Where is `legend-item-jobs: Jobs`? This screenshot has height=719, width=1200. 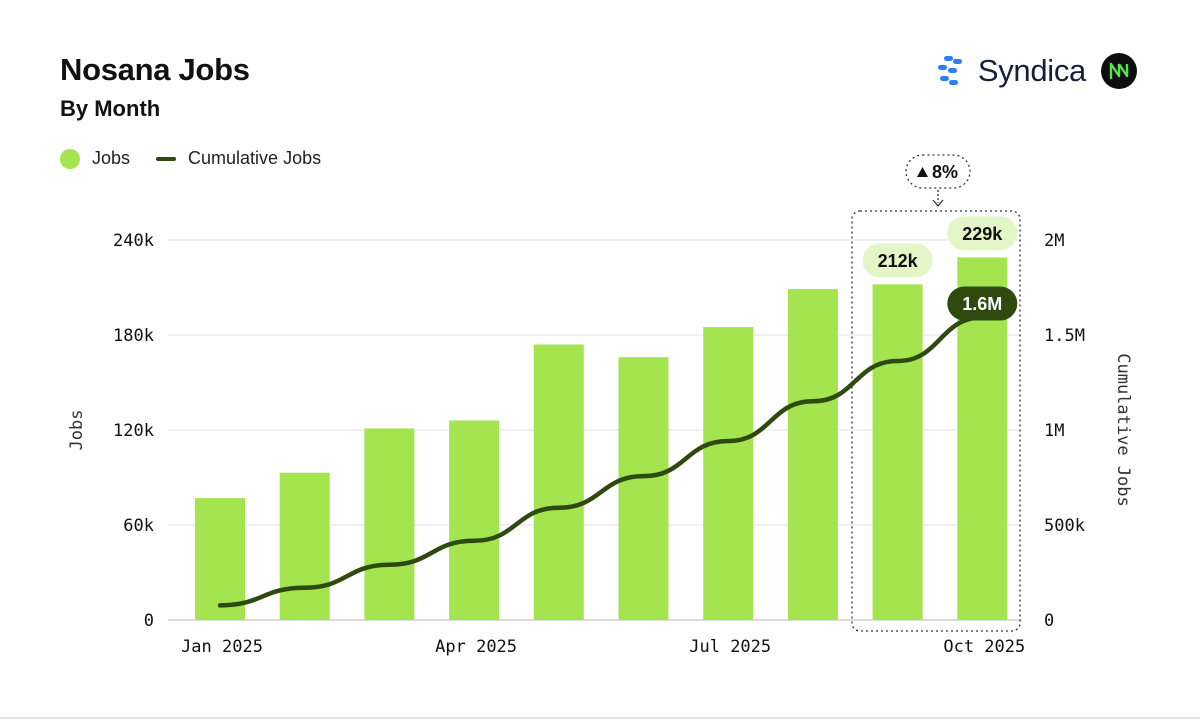 legend-item-jobs: Jobs is located at coordinates (95, 158).